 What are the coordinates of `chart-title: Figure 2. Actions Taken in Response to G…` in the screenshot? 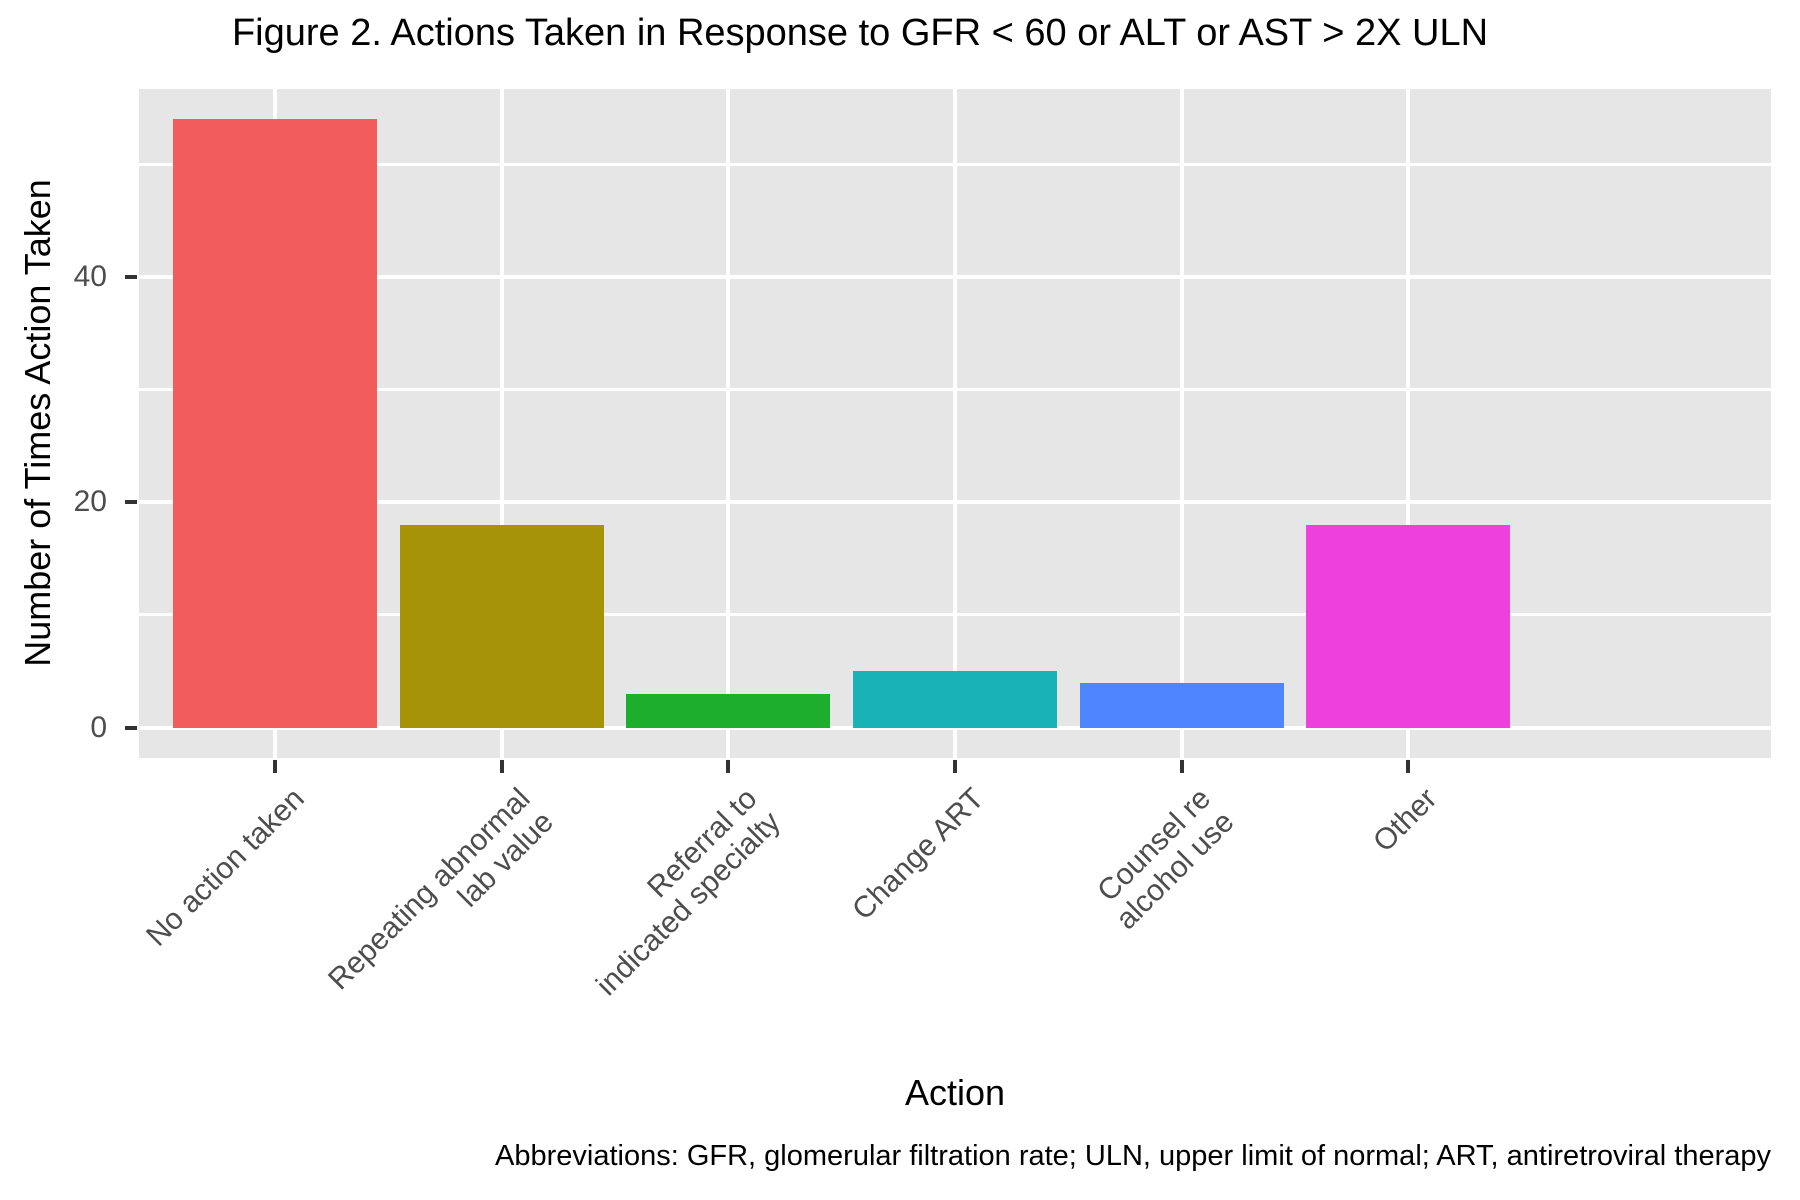 It's located at (860, 33).